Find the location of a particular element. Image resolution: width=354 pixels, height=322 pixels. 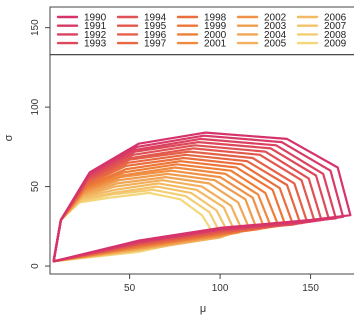

legend-label-2005: 2005 is located at coordinates (275, 44).